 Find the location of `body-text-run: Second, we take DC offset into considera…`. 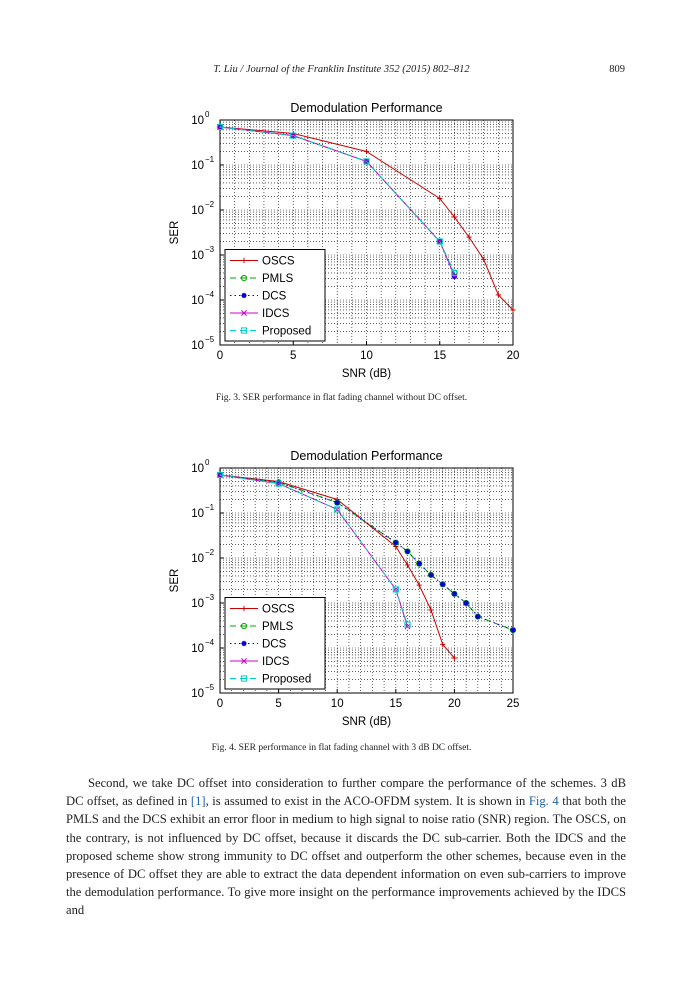

body-text-run: Second, we take DC offset into considera… is located at coordinates (346, 792).